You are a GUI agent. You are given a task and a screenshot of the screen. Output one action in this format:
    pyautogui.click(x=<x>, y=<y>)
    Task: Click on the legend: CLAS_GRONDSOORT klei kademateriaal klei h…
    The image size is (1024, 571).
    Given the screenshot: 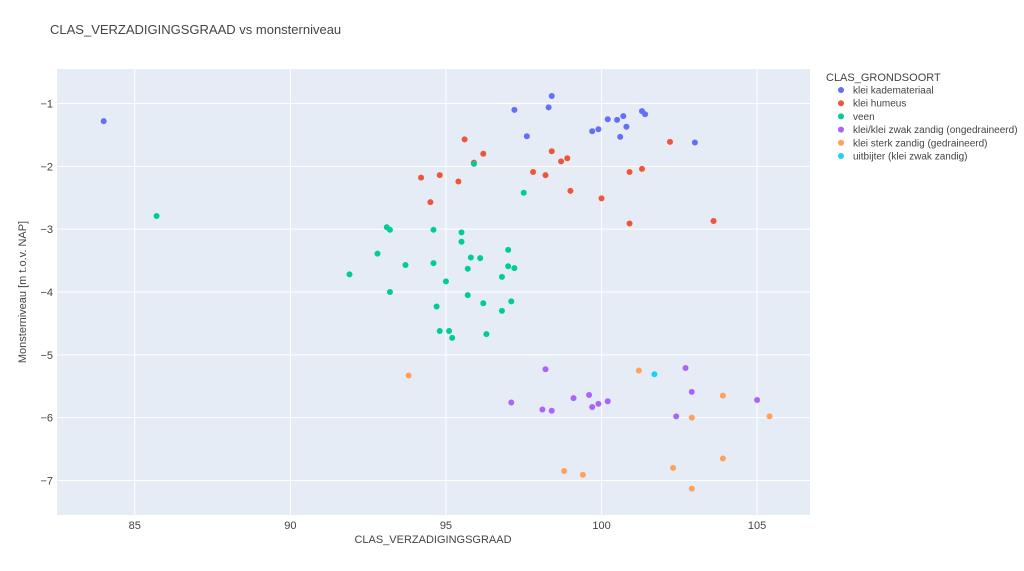 What is the action you would take?
    pyautogui.click(x=922, y=117)
    